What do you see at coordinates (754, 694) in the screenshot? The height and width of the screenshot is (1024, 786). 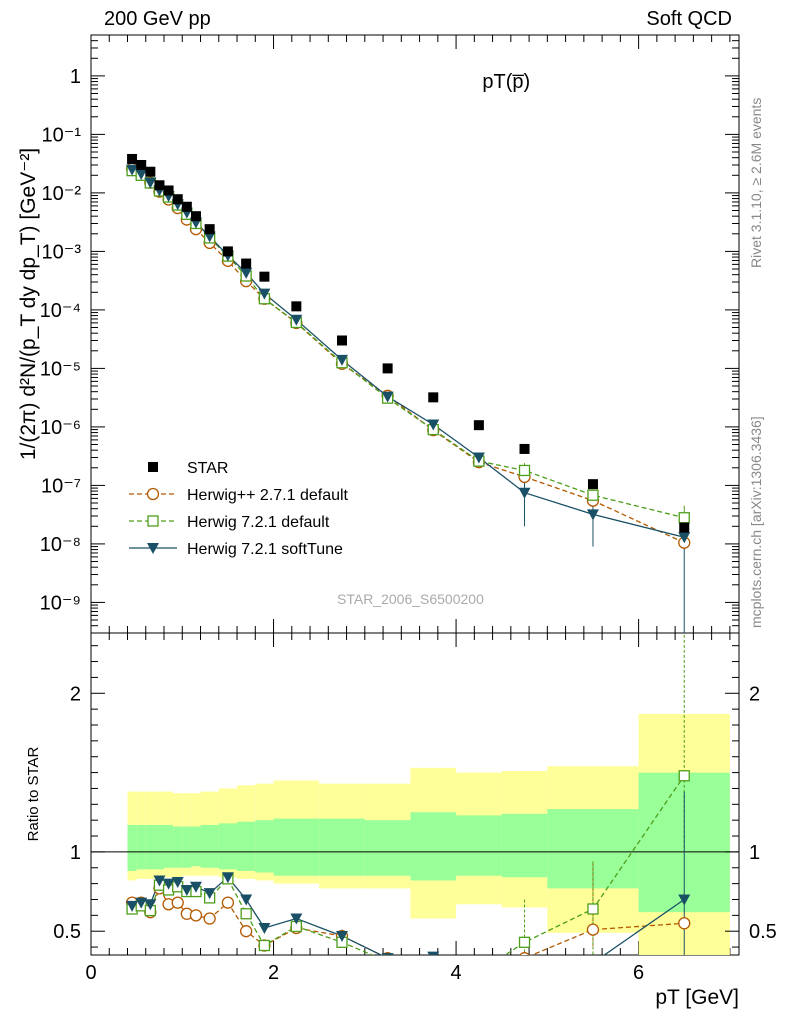 I see `ratio-y-tick-label-right: 2` at bounding box center [754, 694].